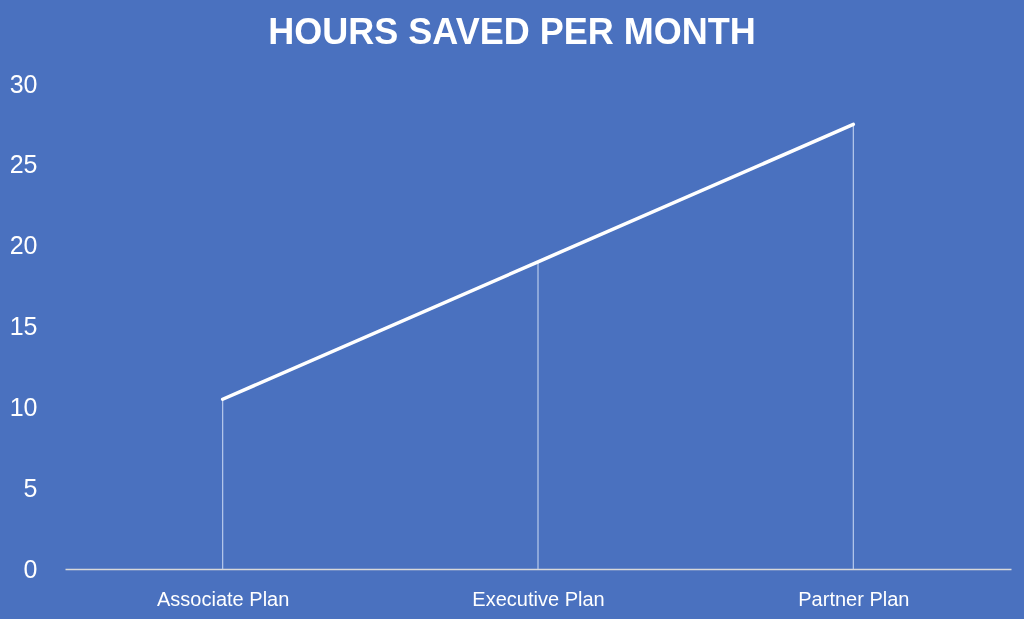 This screenshot has width=1024, height=619. What do you see at coordinates (223, 598) in the screenshot?
I see `x-tick-label: Associate Plan` at bounding box center [223, 598].